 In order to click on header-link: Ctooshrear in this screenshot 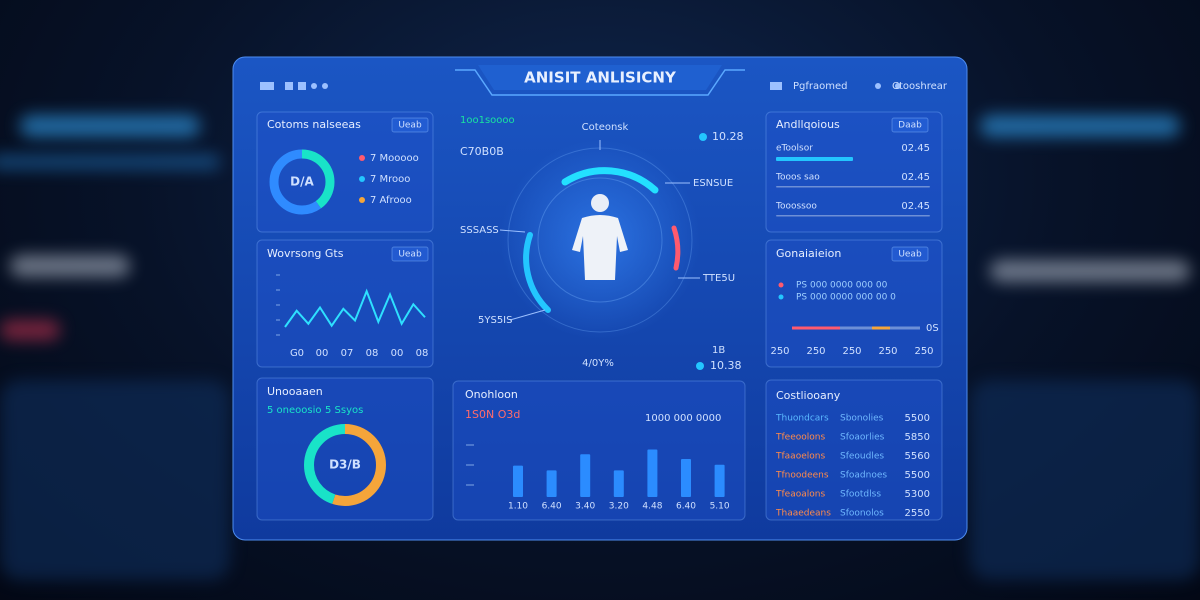, I will do `click(920, 86)`.